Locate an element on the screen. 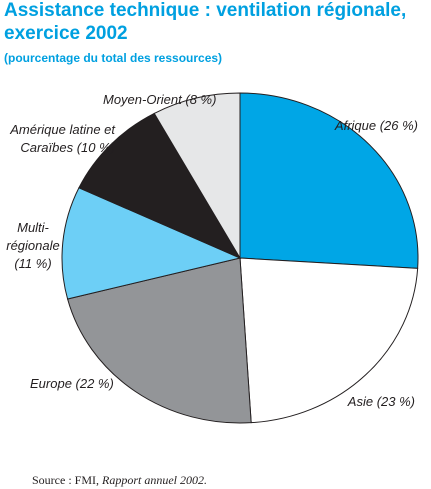 The image size is (431, 489). chart-subtitle: (pourcentage du total des ressources) is located at coordinates (113, 58).